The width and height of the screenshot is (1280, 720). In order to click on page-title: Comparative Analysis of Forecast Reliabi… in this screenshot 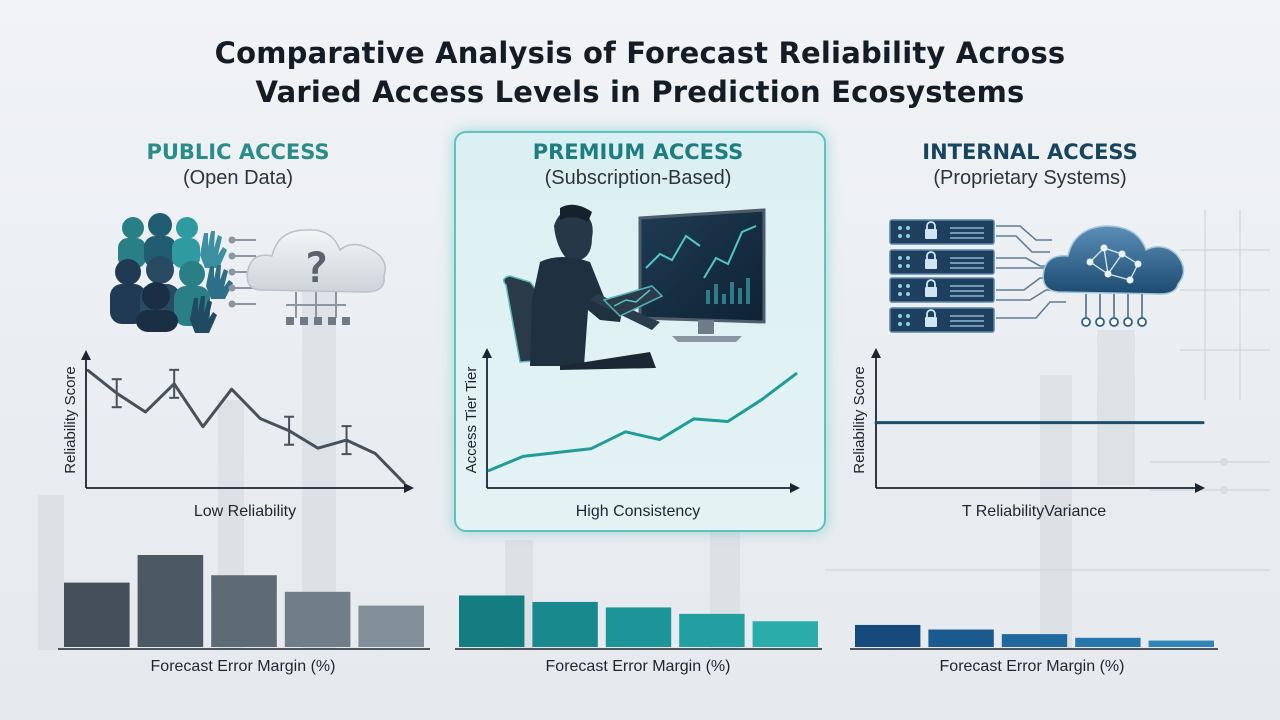, I will do `click(640, 73)`.